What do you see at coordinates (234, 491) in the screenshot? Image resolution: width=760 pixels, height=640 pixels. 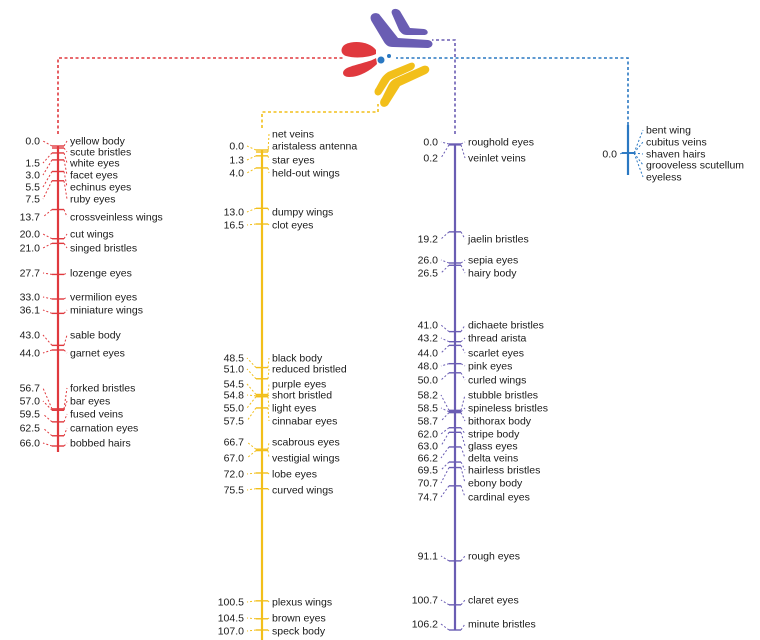 I see `locus-position: 75.5` at bounding box center [234, 491].